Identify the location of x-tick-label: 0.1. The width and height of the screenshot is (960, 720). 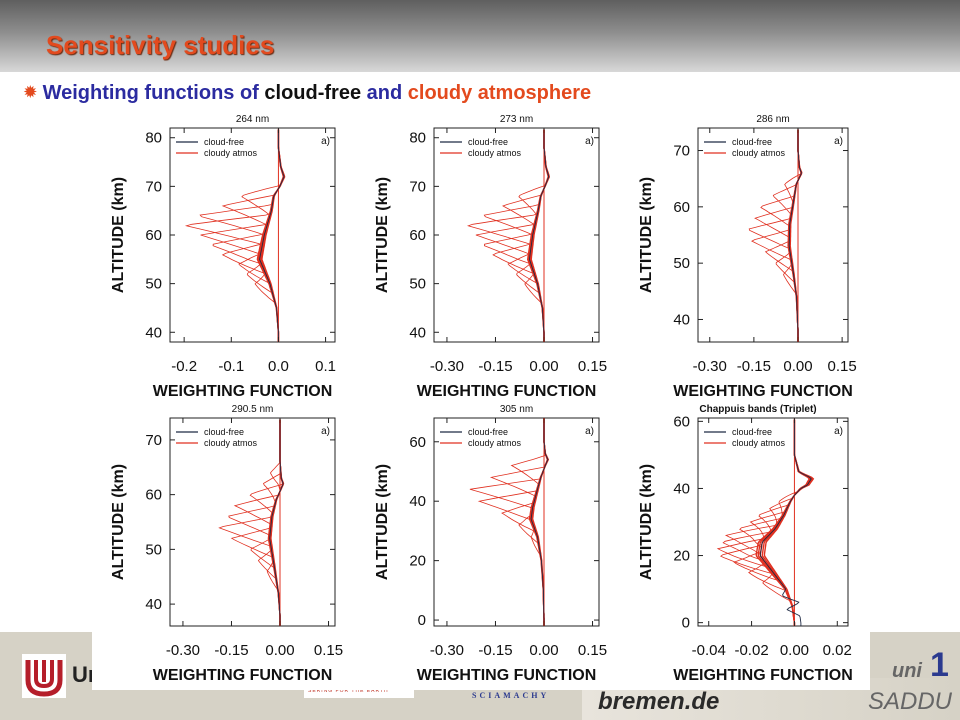
(325, 366).